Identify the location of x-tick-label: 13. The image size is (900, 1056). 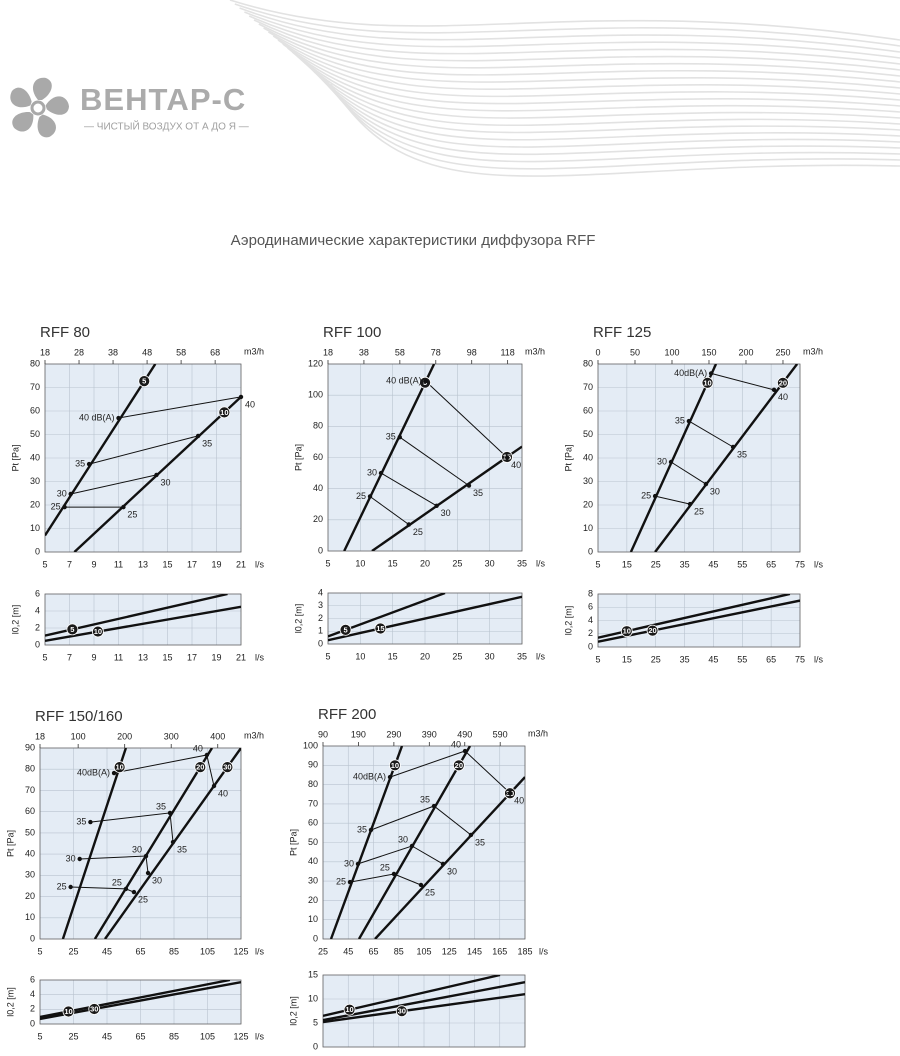
(143, 564).